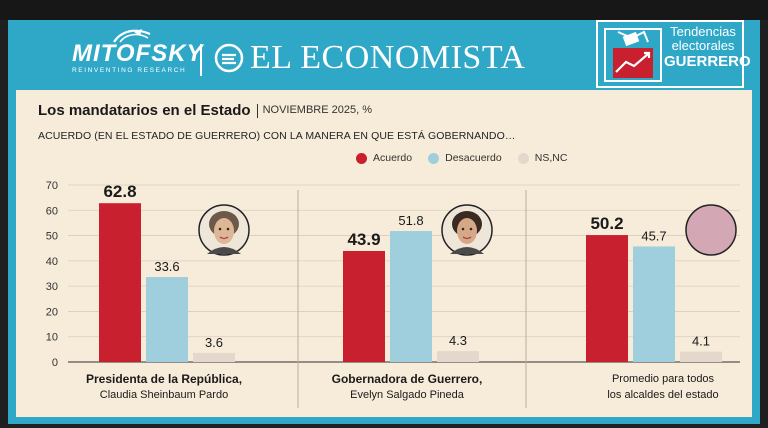 This screenshot has height=428, width=768. I want to click on category-label-presidenta-line2: Claudia Sheinbaum Pardo, so click(164, 395).